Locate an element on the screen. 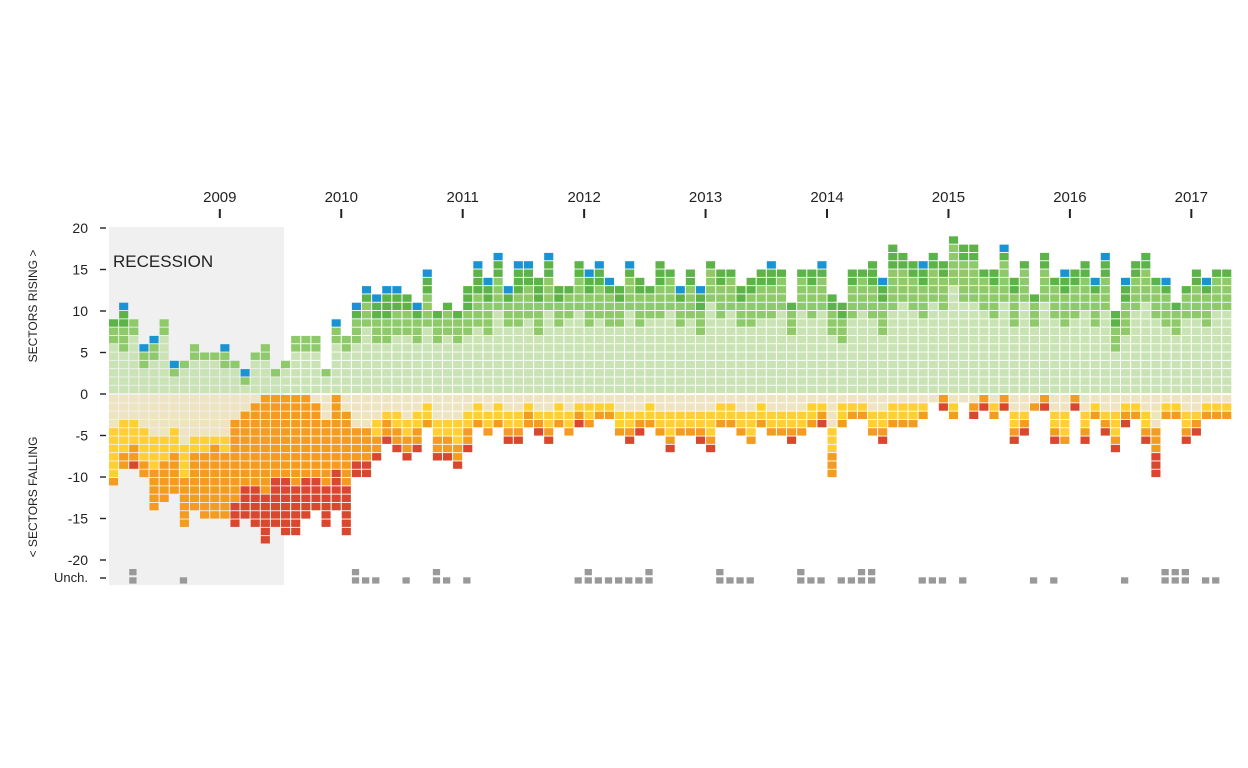 Image resolution: width=1248 pixels, height=768 pixels. x-tick-label: 2017 is located at coordinates (1191, 197).